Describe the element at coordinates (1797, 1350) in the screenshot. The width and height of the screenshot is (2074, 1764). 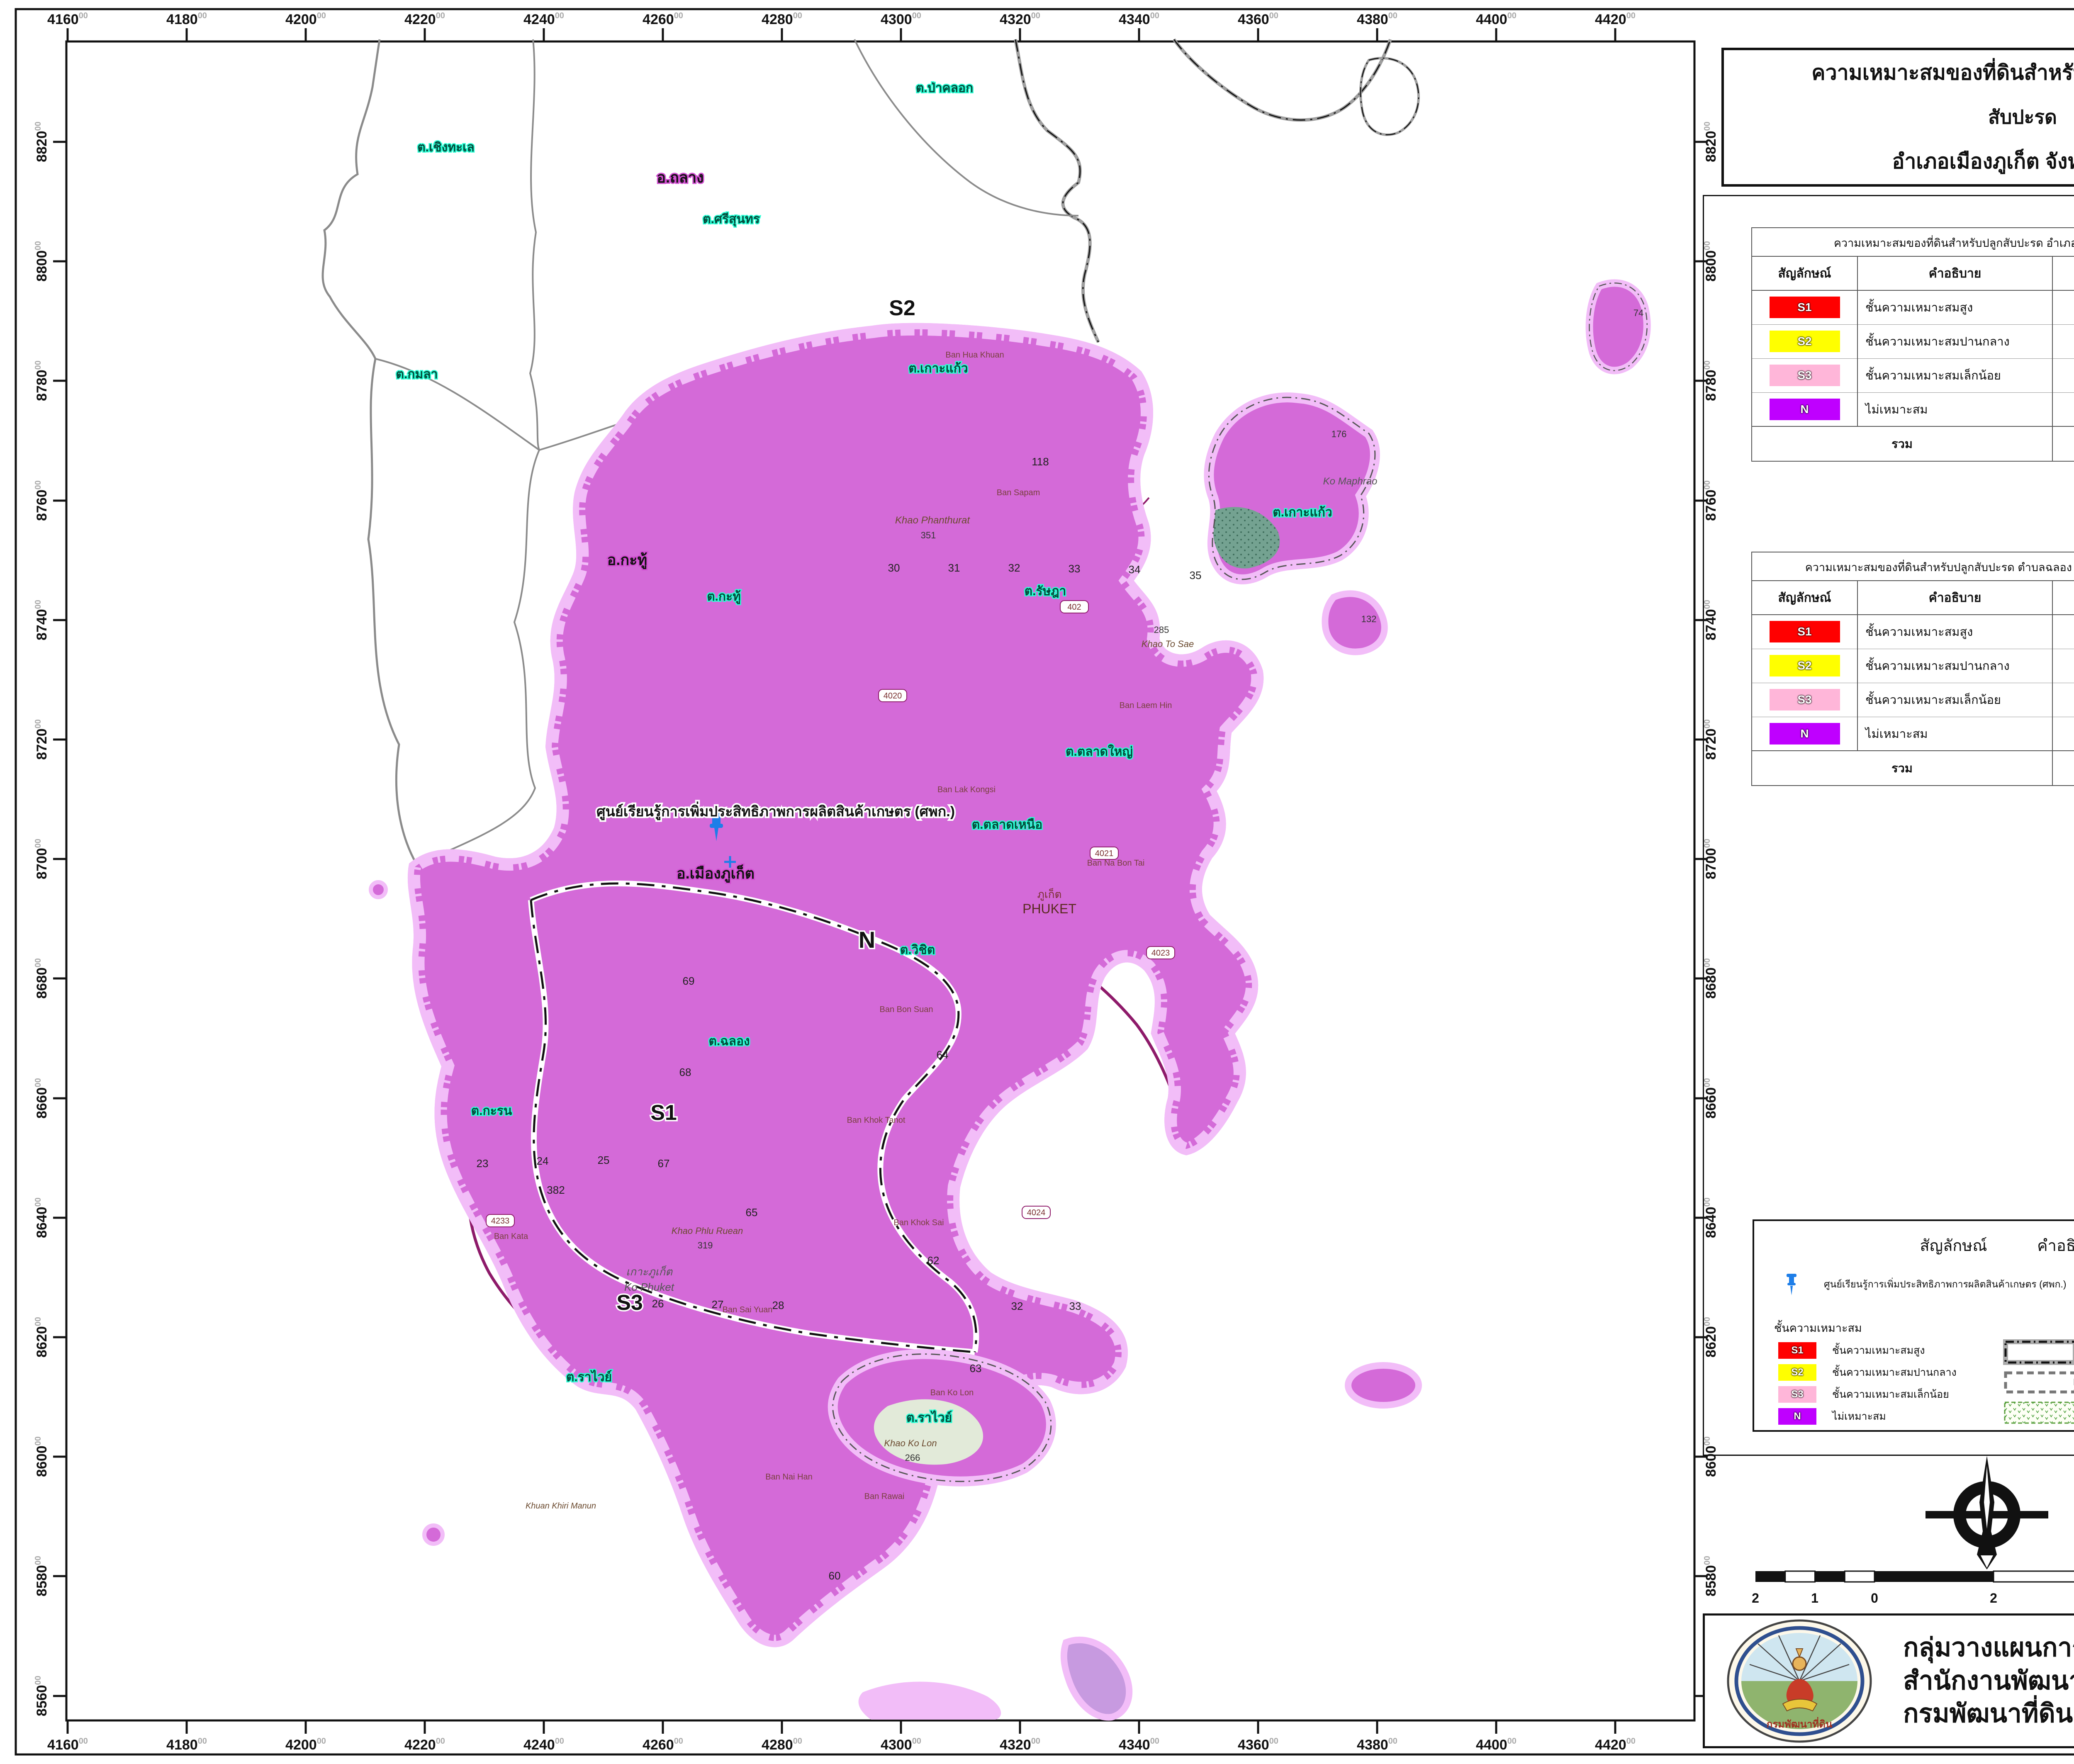
I see `legend-chip-s1: S1` at that location.